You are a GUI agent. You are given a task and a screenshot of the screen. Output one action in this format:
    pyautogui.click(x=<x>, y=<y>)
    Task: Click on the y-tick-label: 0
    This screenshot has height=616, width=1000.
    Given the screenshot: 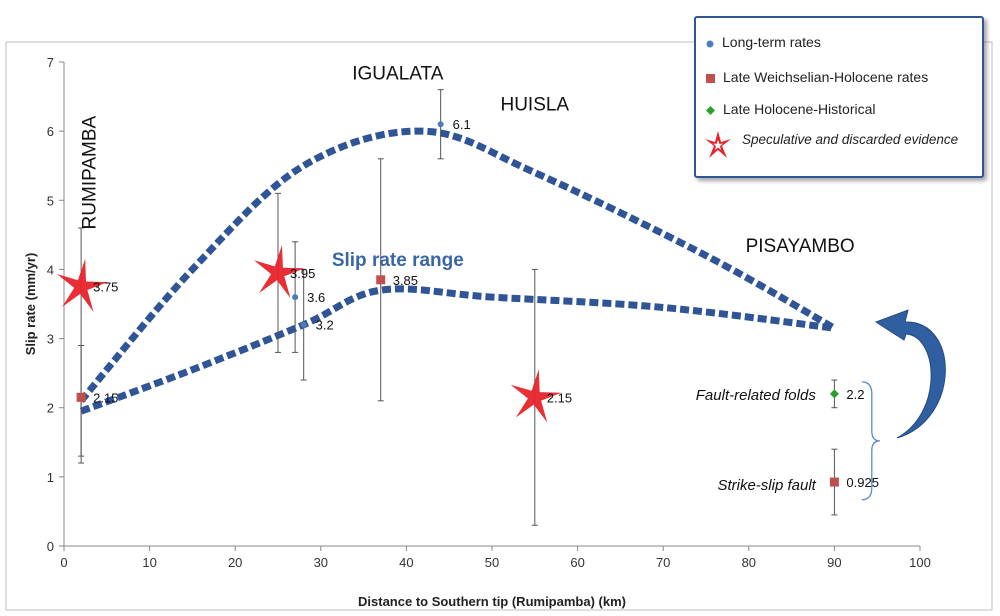 What is the action you would take?
    pyautogui.click(x=50, y=546)
    